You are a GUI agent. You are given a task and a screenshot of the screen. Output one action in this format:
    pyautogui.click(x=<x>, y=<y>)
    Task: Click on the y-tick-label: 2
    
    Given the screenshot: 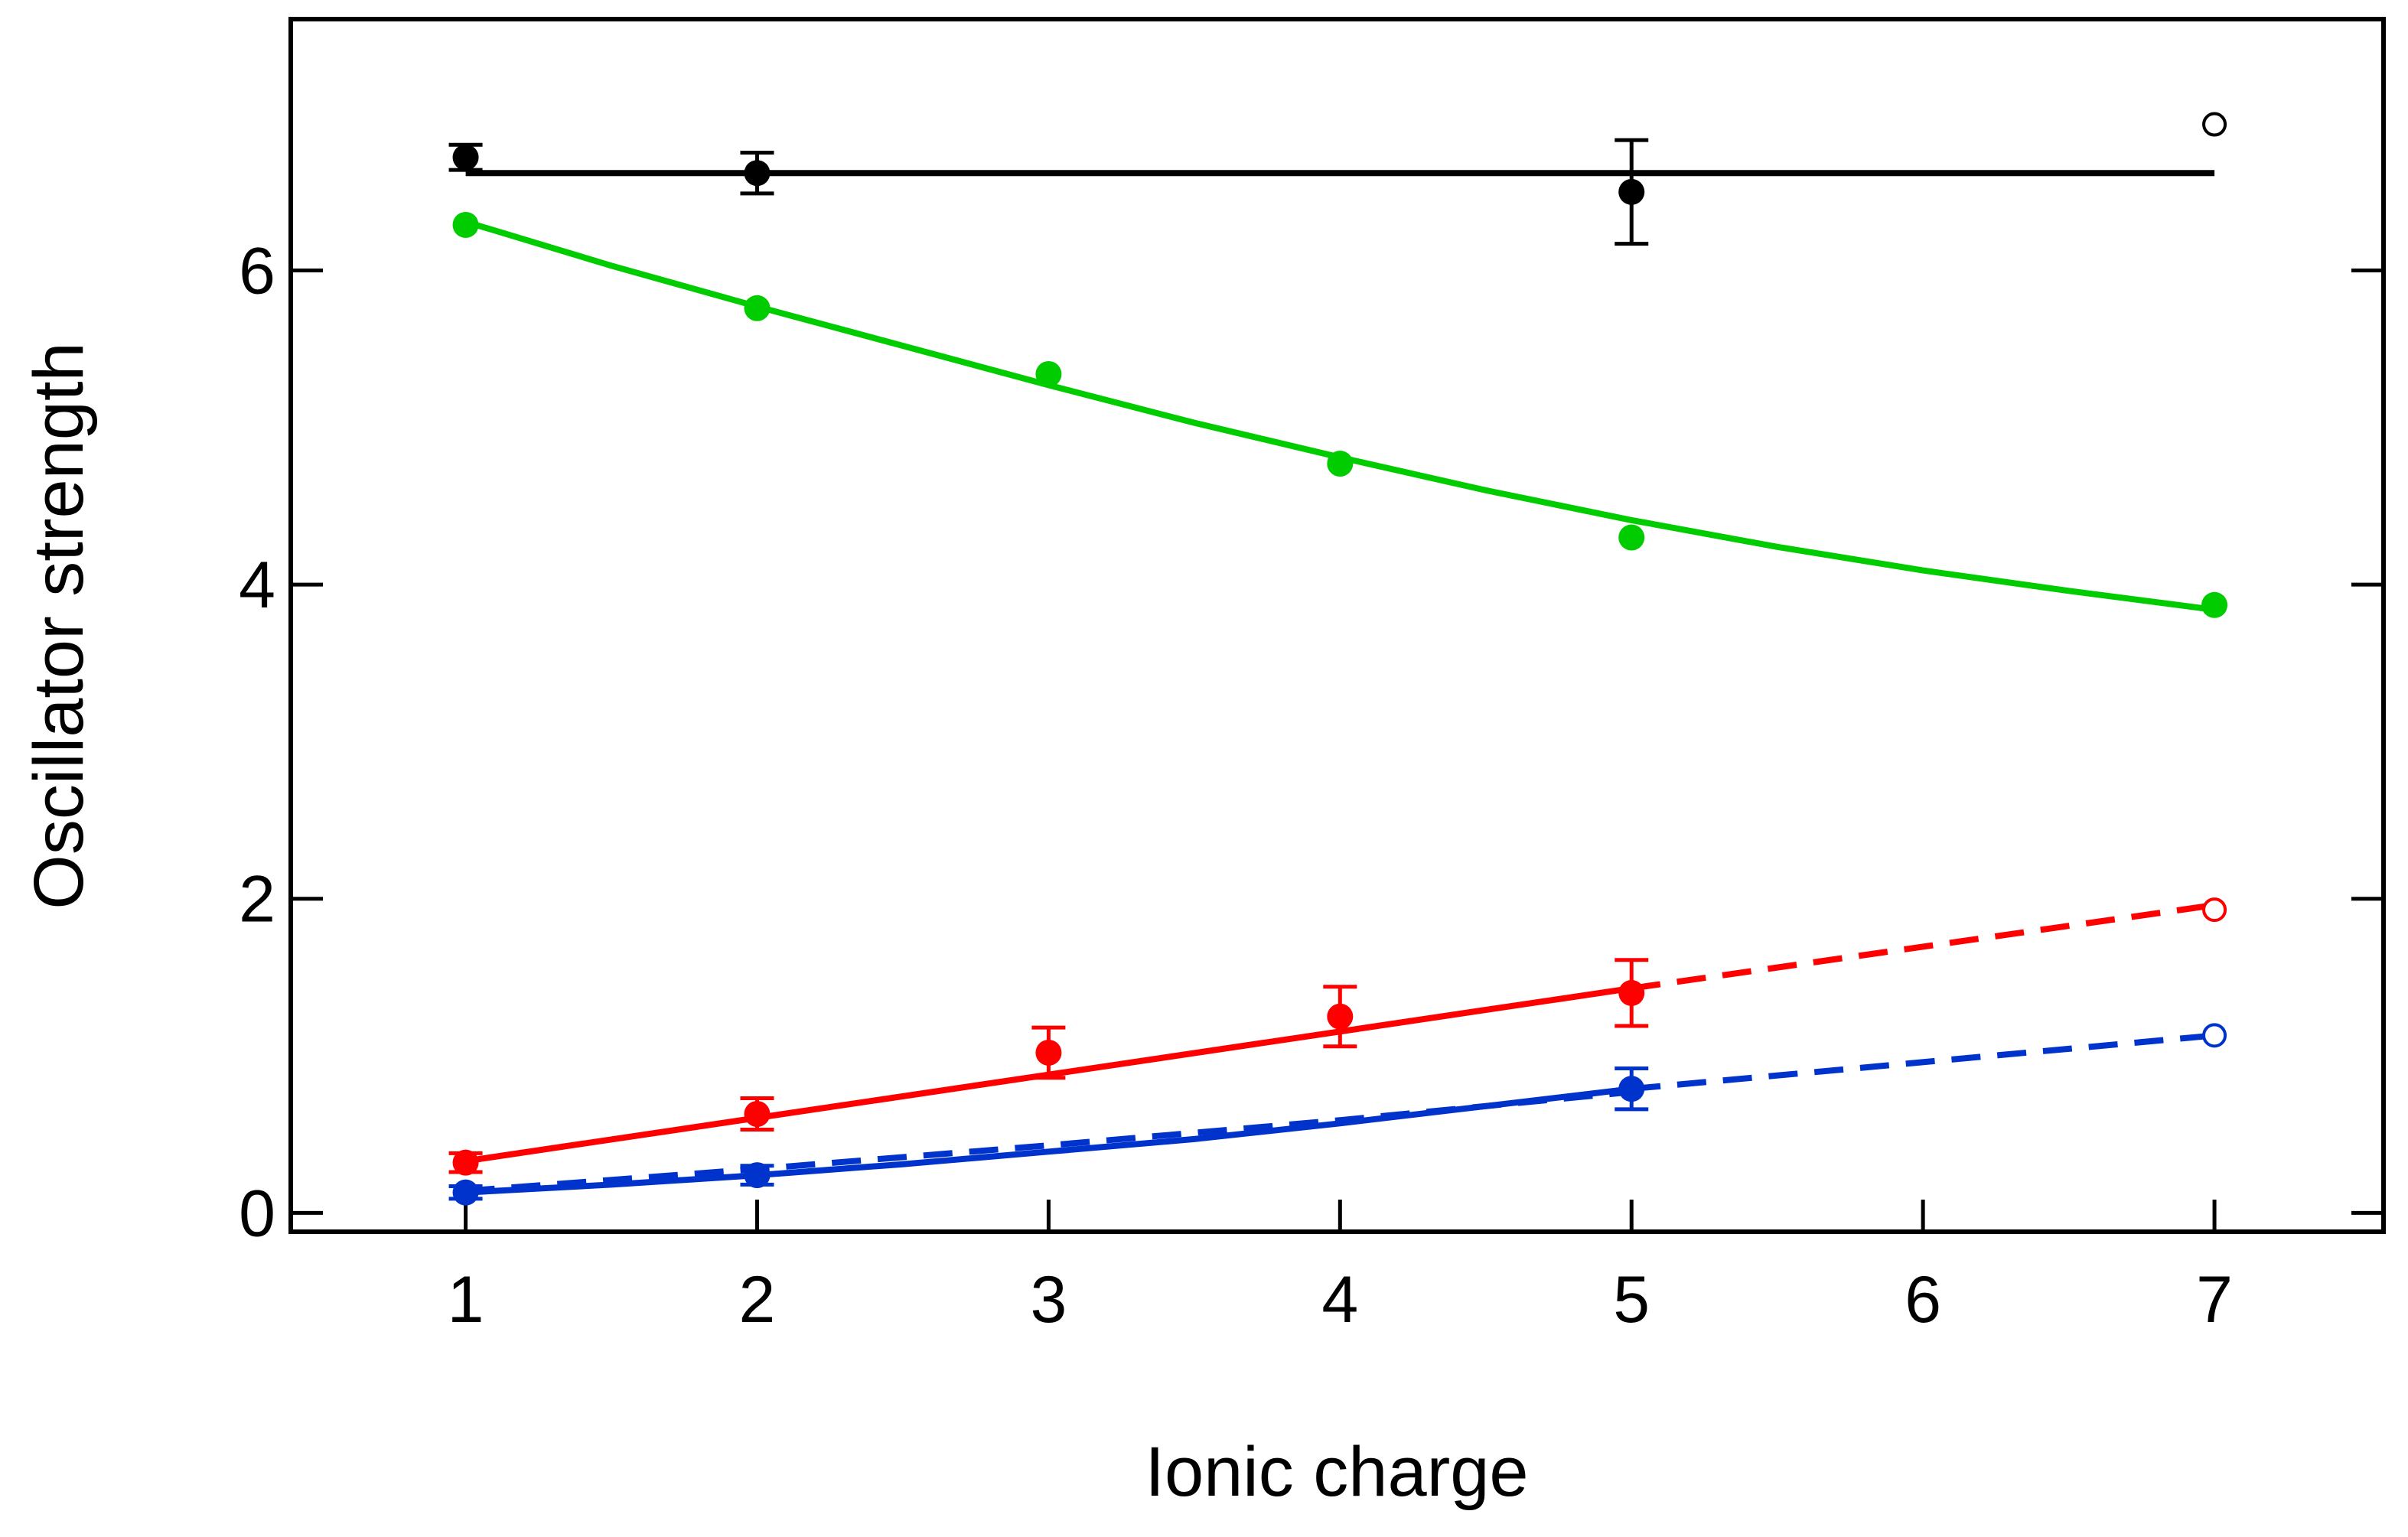 What is the action you would take?
    pyautogui.click(x=257, y=899)
    